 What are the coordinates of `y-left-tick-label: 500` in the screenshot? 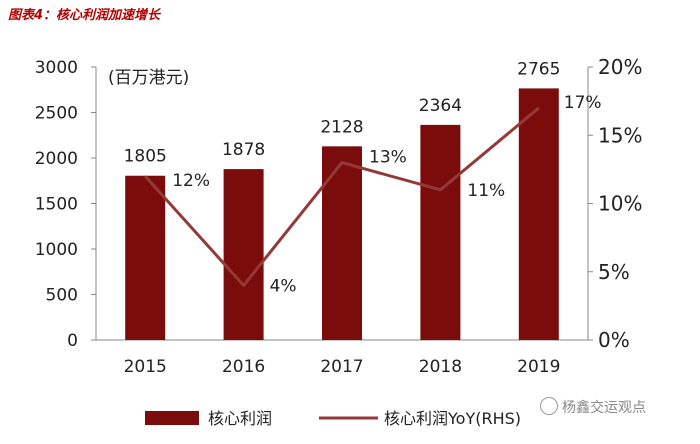 It's located at (62, 296).